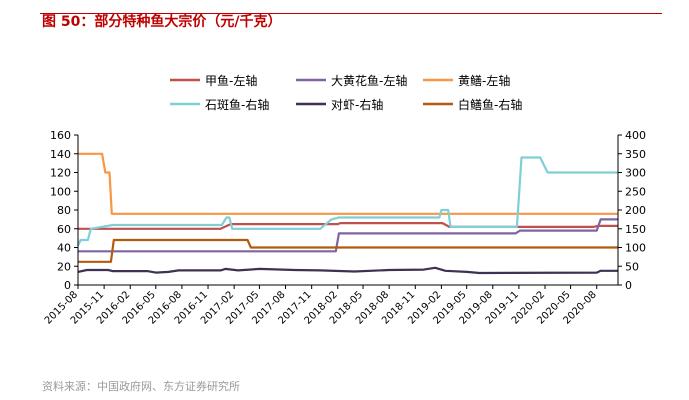  I want to click on left-y-tick-label: 160, so click(60, 135).